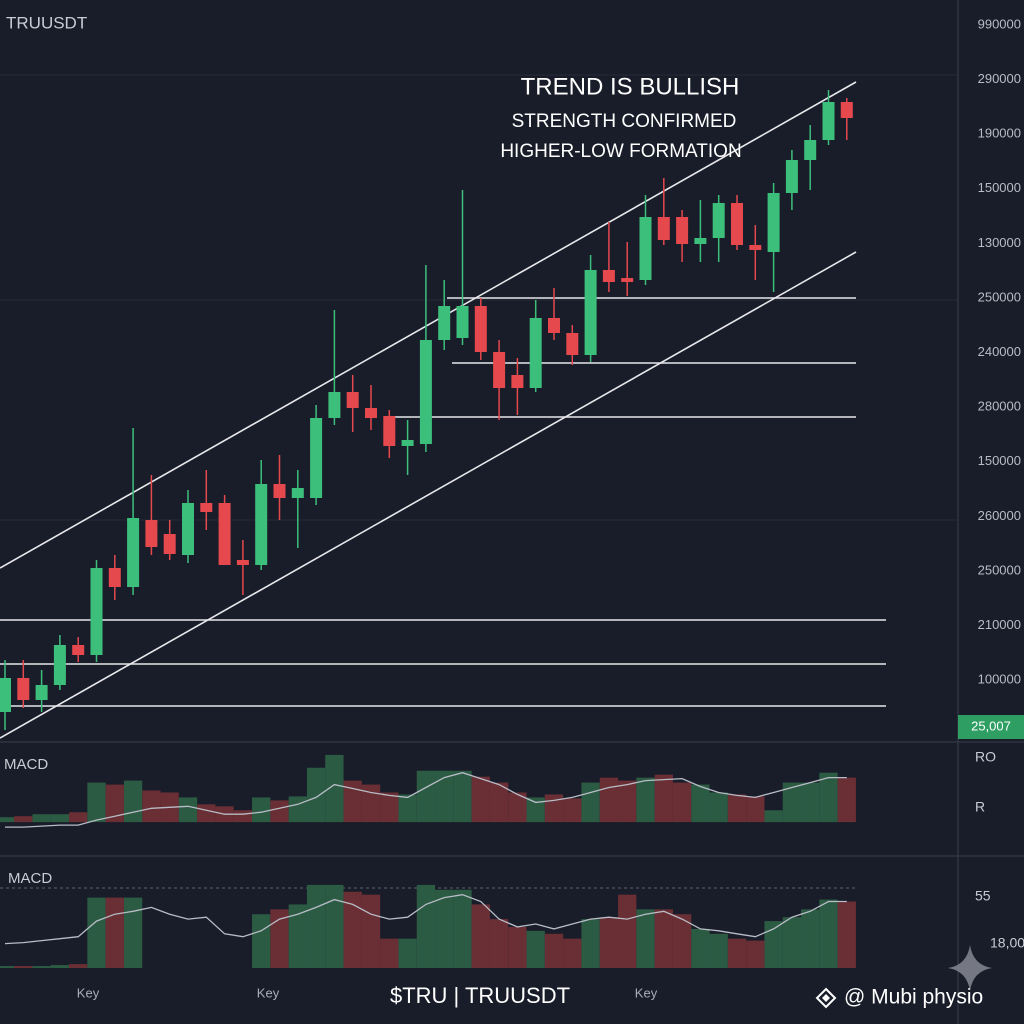 The image size is (1024, 1024). I want to click on price-label: 190000, so click(999, 133).